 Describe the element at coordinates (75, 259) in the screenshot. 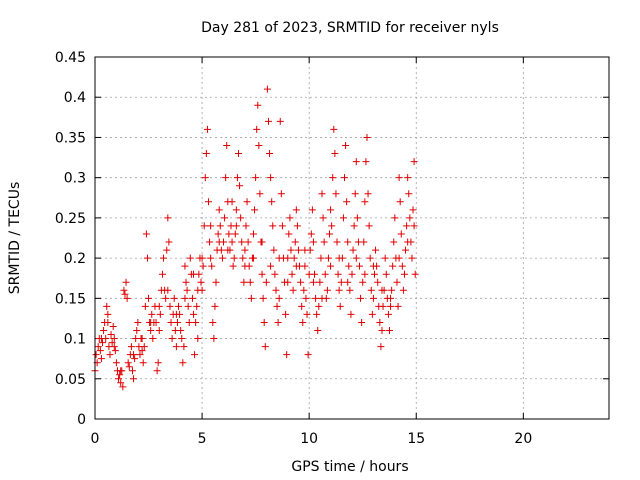

I see `y-tick-label: 0.2` at that location.